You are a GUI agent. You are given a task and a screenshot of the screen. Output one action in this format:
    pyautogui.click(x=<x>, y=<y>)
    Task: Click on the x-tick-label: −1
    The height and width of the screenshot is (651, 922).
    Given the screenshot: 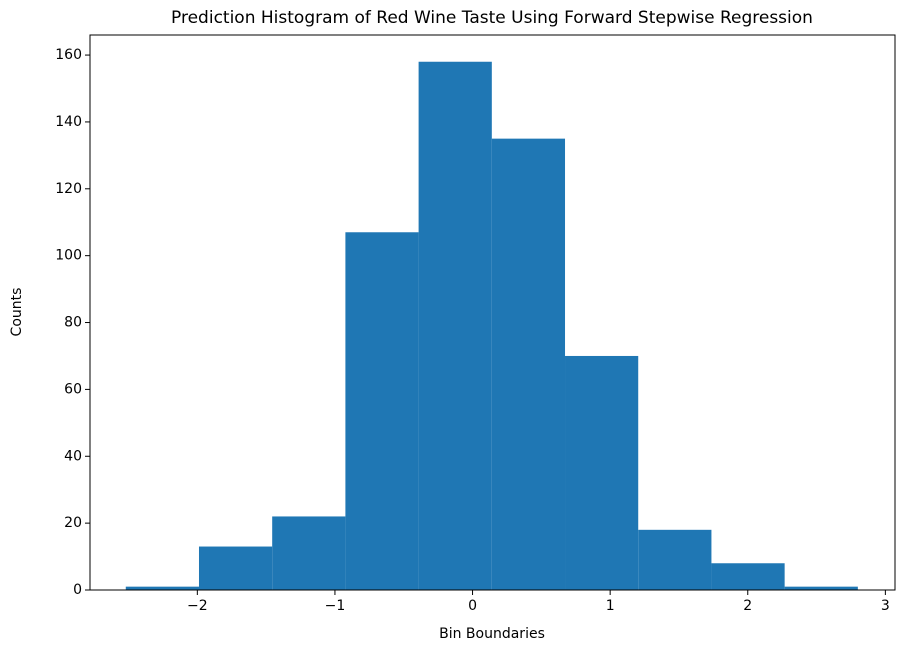 What is the action you would take?
    pyautogui.click(x=335, y=606)
    